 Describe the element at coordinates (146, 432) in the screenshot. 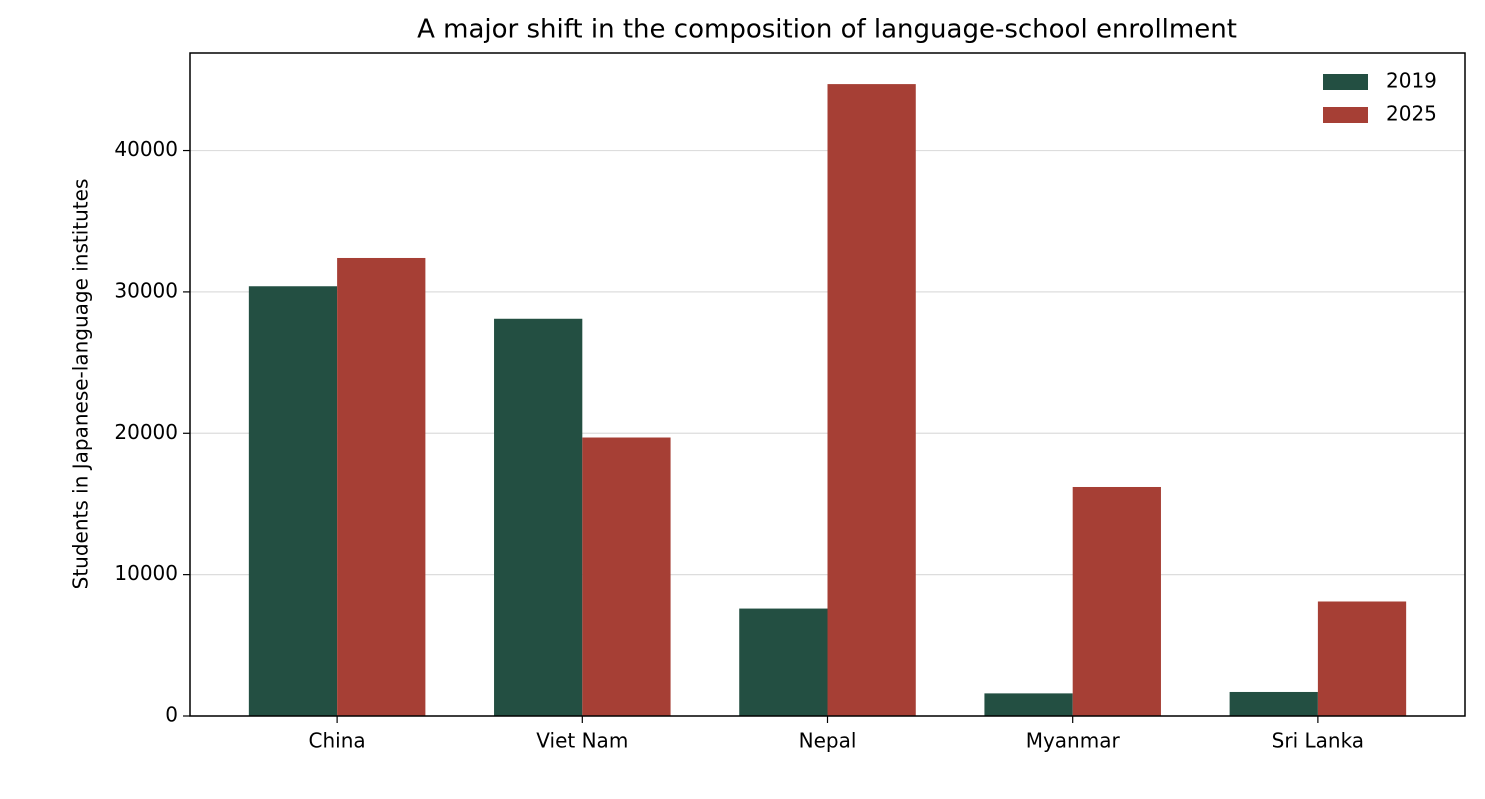

I see `y-tick-label: 20000` at that location.